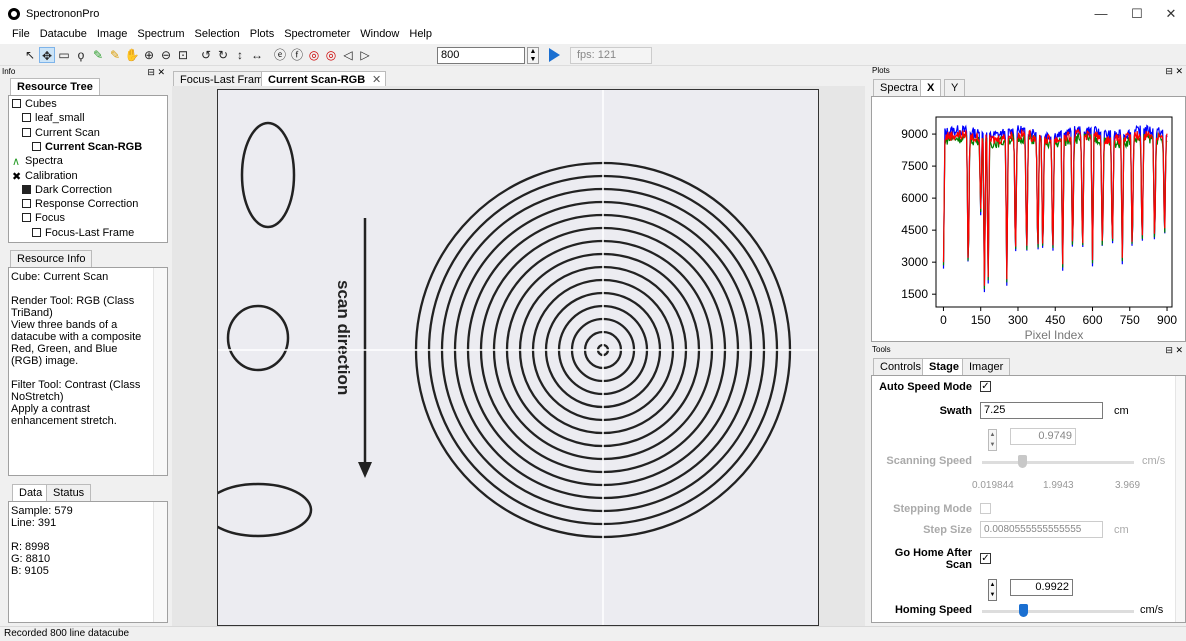 The height and width of the screenshot is (641, 1186). What do you see at coordinates (55, 87) in the screenshot?
I see `tab-resource-tree: Resource Tree` at bounding box center [55, 87].